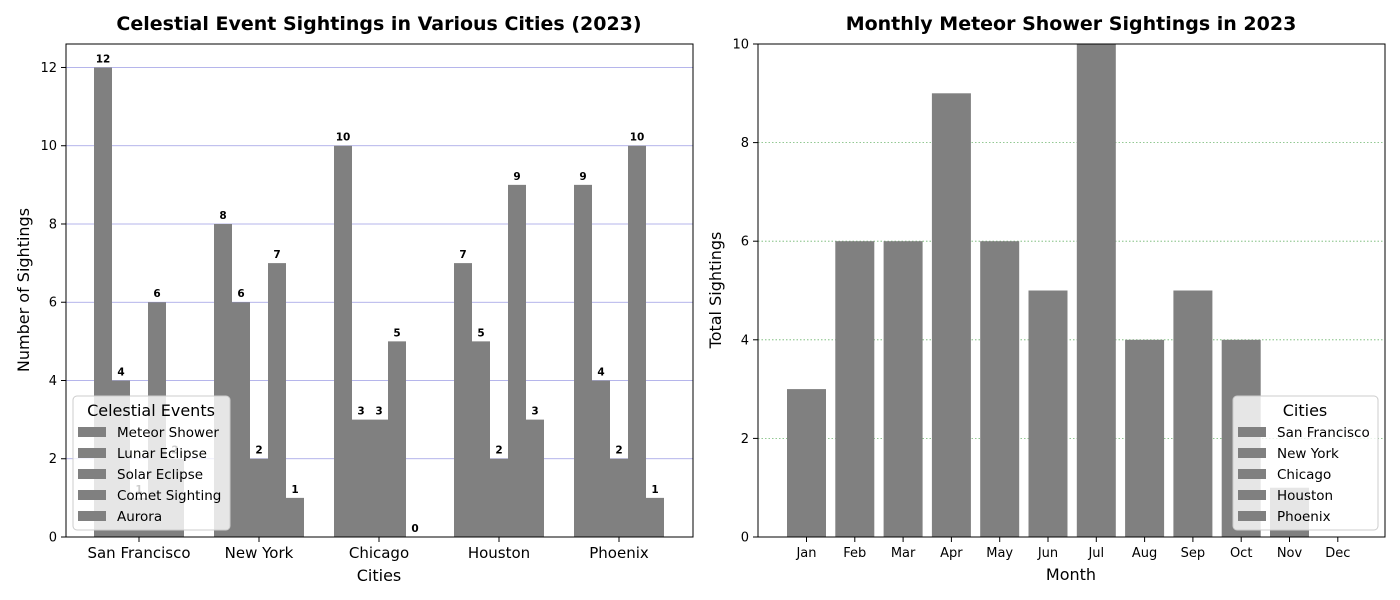 The width and height of the screenshot is (1400, 600). What do you see at coordinates (379, 575) in the screenshot?
I see `chart1-x-axis-label: Cities` at bounding box center [379, 575].